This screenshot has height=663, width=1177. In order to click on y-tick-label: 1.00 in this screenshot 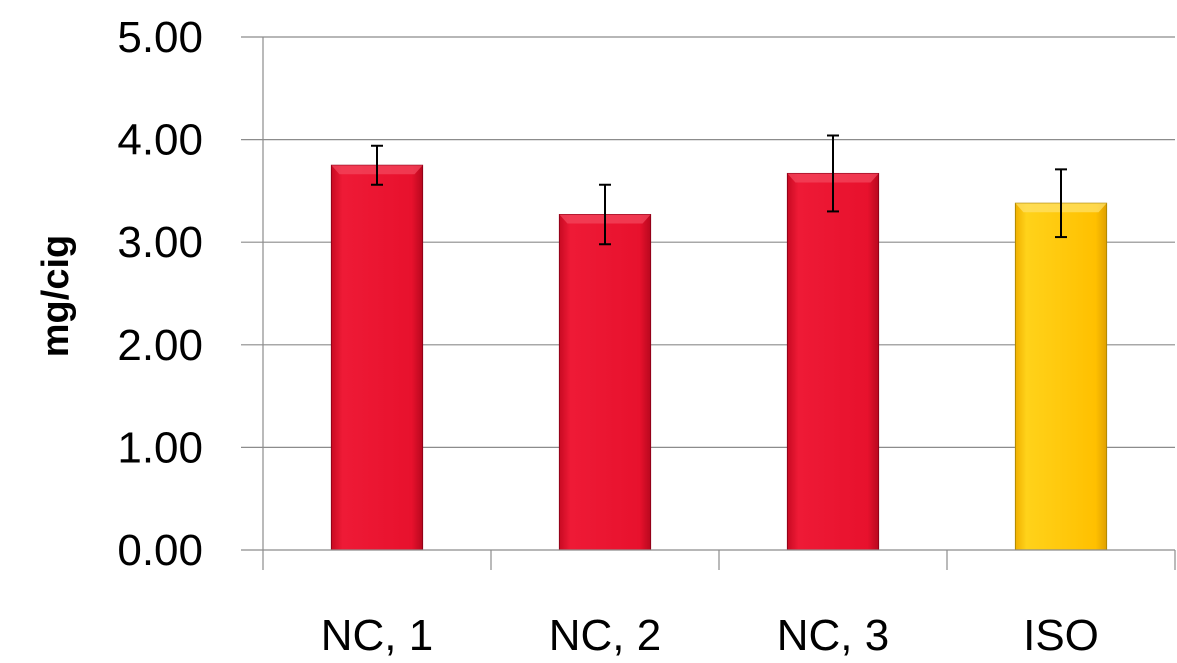, I will do `click(160, 447)`.